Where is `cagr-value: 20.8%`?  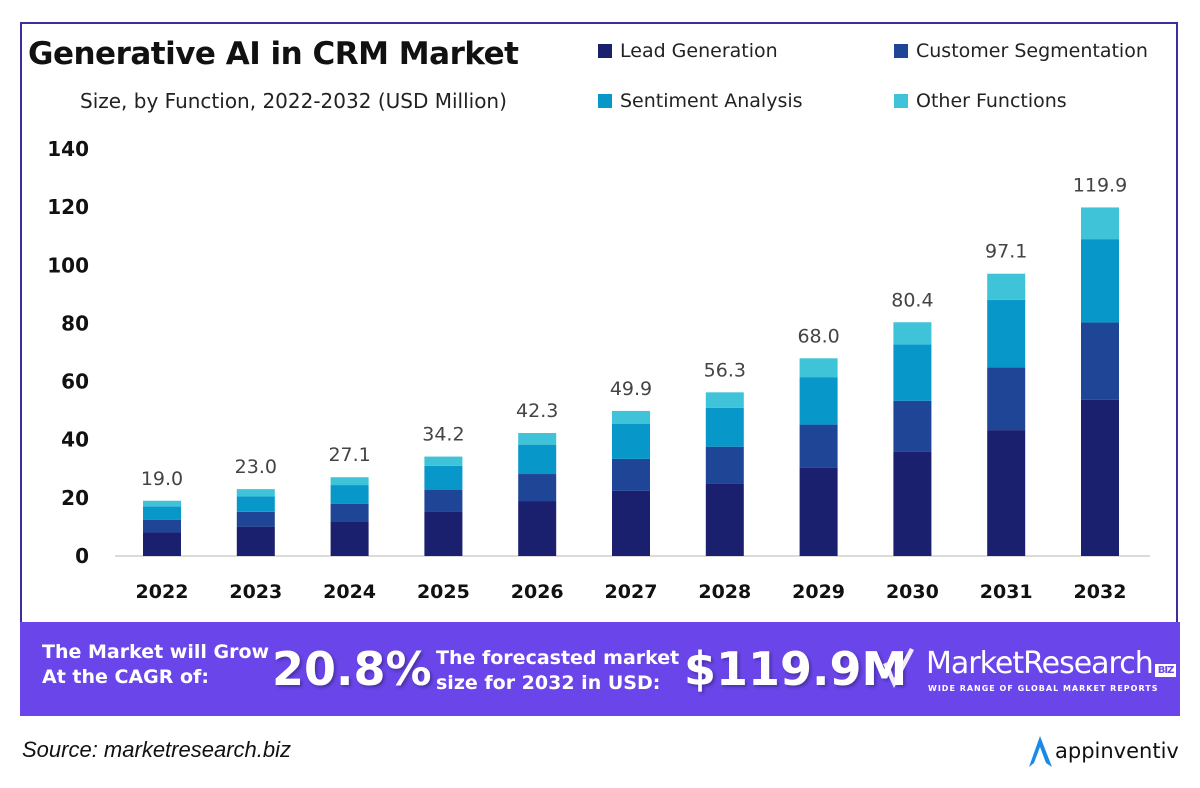 cagr-value: 20.8% is located at coordinates (352, 669).